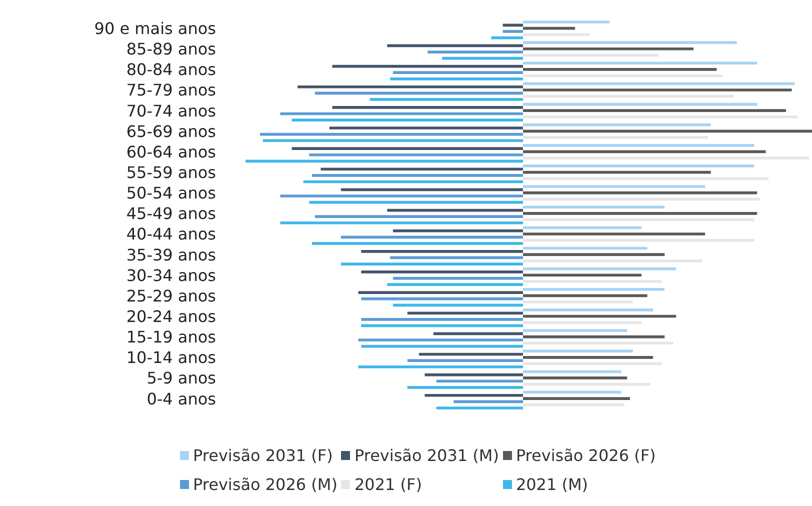 This screenshot has height=506, width=812. Describe the element at coordinates (171, 131) in the screenshot. I see `y-tick-label: 65-69 anos` at that location.